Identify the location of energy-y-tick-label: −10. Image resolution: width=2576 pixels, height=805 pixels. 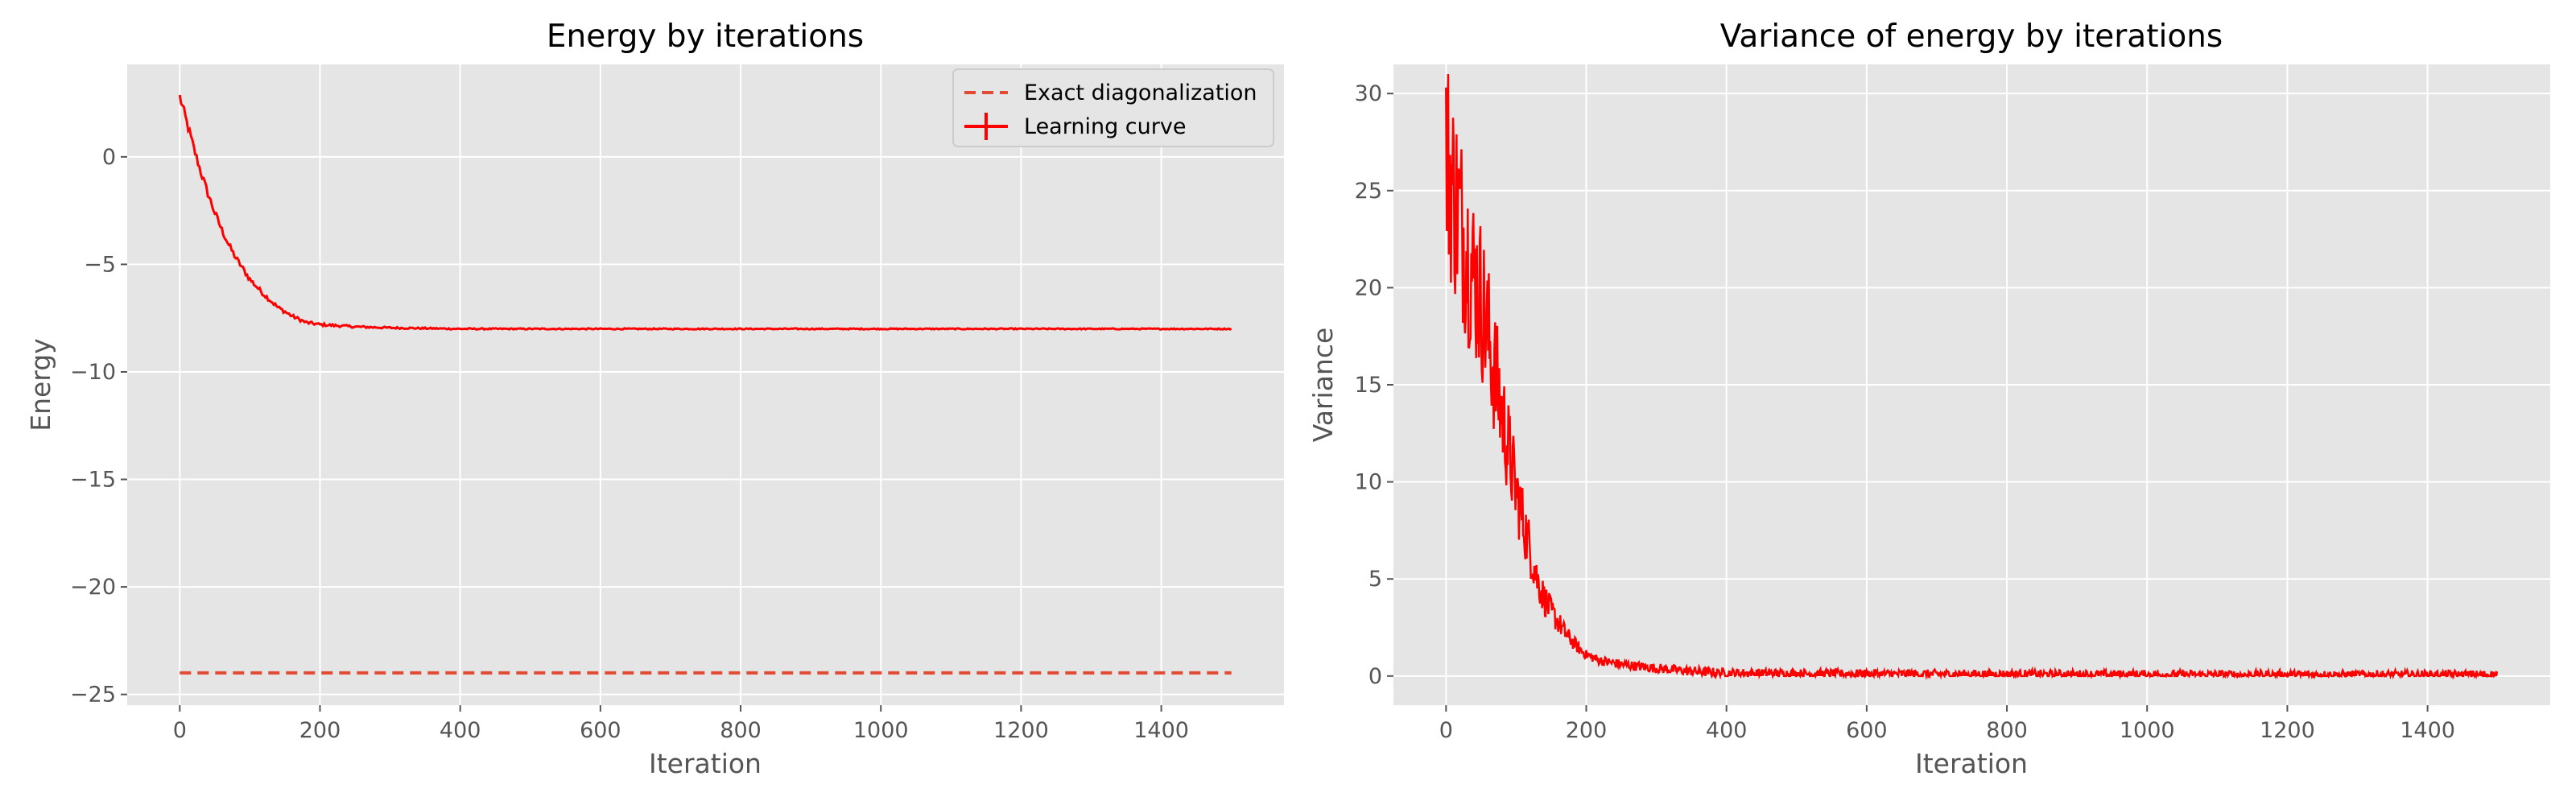
(93, 372).